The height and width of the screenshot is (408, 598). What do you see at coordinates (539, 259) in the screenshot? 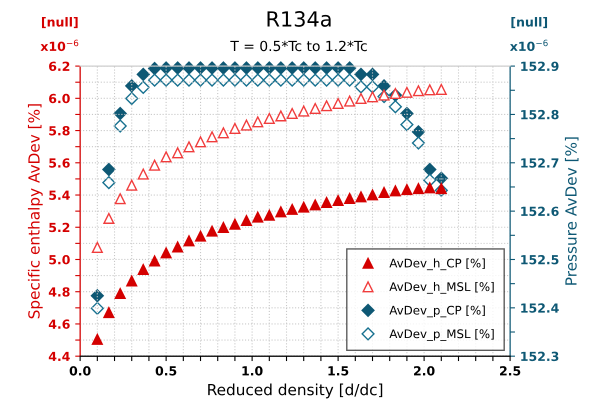
I see `y2-tick-label: 152.5` at bounding box center [539, 259].